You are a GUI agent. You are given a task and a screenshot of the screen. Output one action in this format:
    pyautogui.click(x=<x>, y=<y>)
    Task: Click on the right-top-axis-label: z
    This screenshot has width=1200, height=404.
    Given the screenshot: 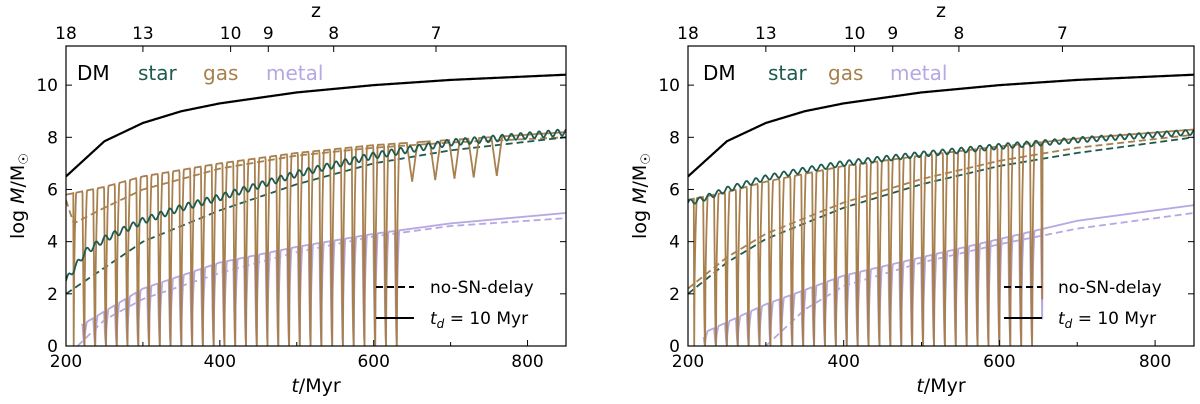 What is the action you would take?
    pyautogui.click(x=941, y=11)
    